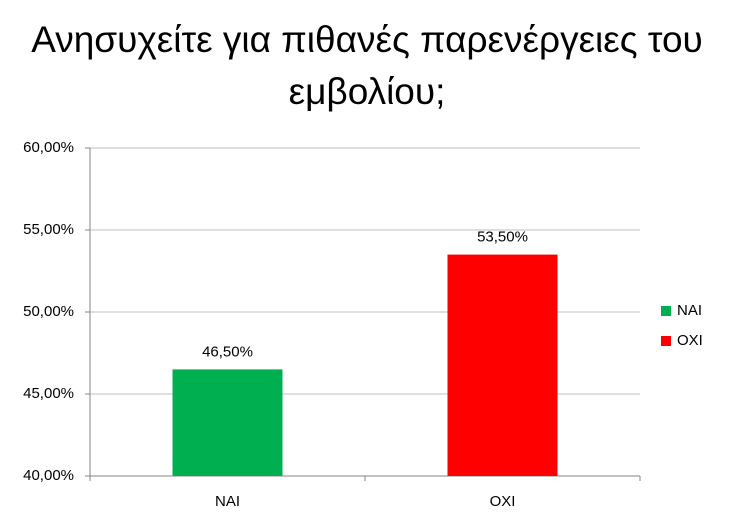  What do you see at coordinates (48, 311) in the screenshot?
I see `y-tick-label: 50,00%` at bounding box center [48, 311].